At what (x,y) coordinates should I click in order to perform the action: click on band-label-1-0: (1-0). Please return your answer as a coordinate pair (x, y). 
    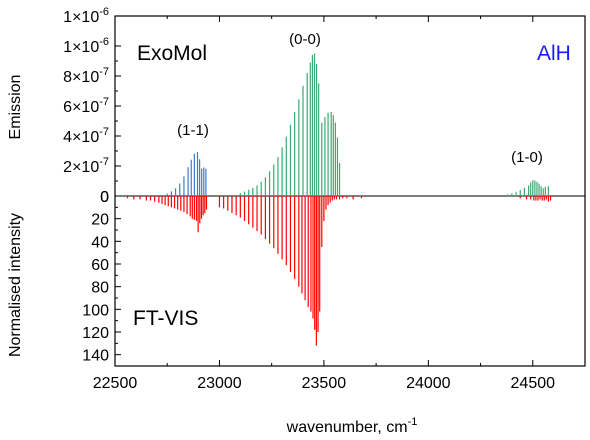
    Looking at the image, I should click on (527, 157).